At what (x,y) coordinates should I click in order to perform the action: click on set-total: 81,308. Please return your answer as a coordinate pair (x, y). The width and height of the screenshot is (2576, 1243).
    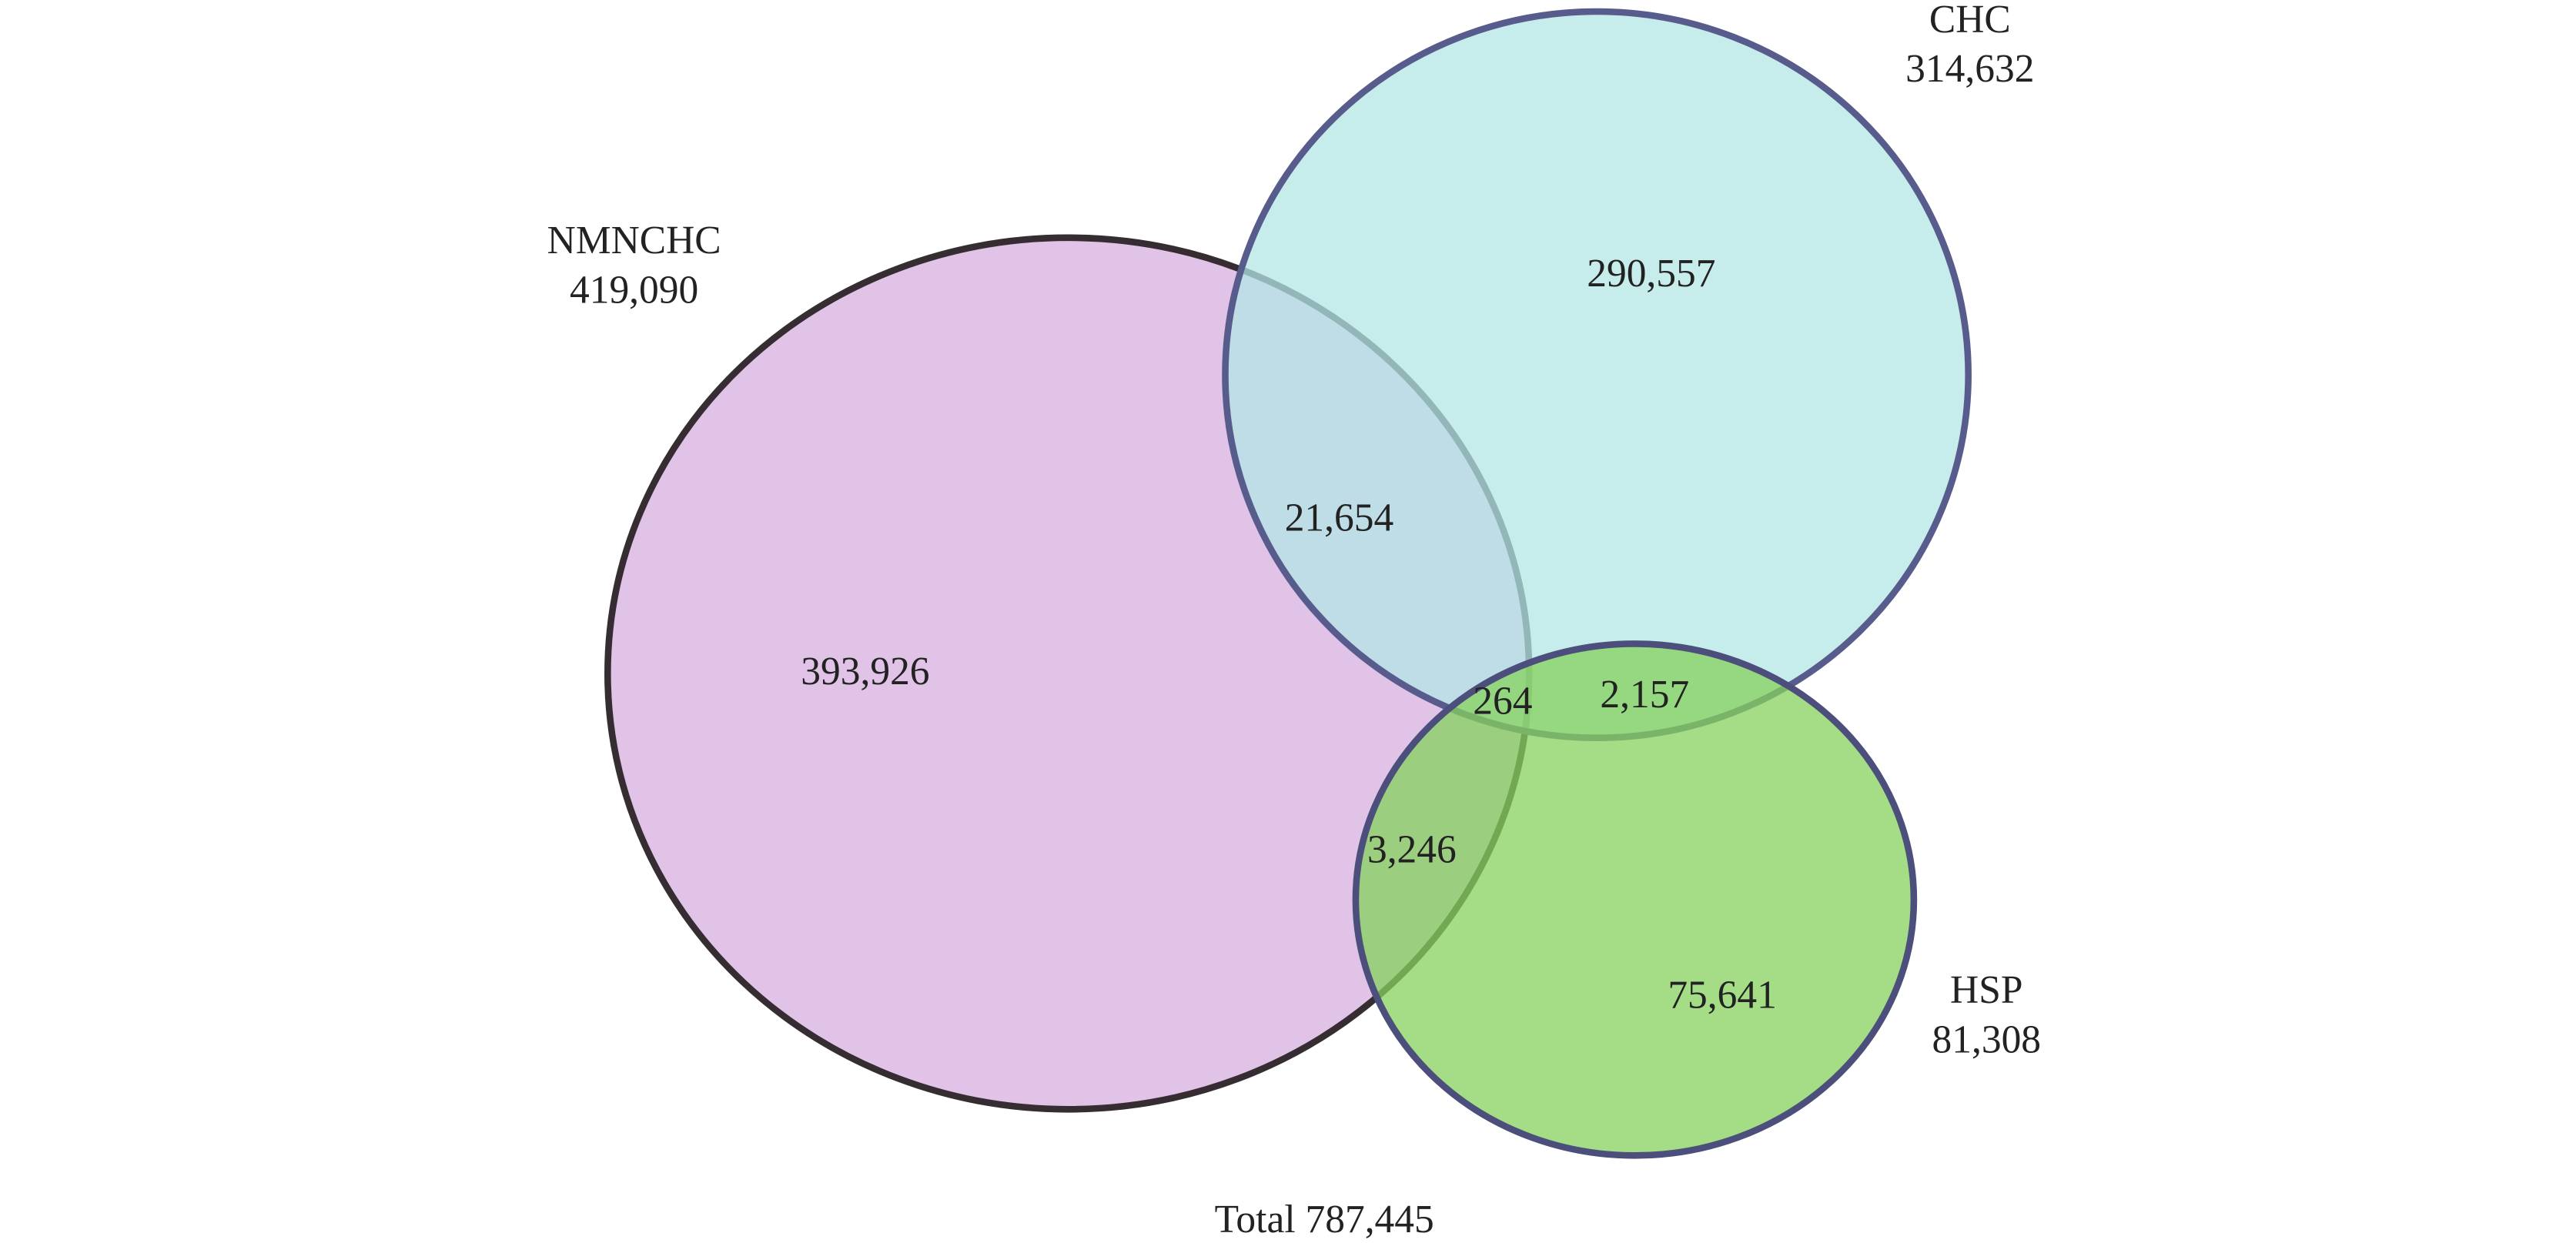
    Looking at the image, I should click on (1987, 1039).